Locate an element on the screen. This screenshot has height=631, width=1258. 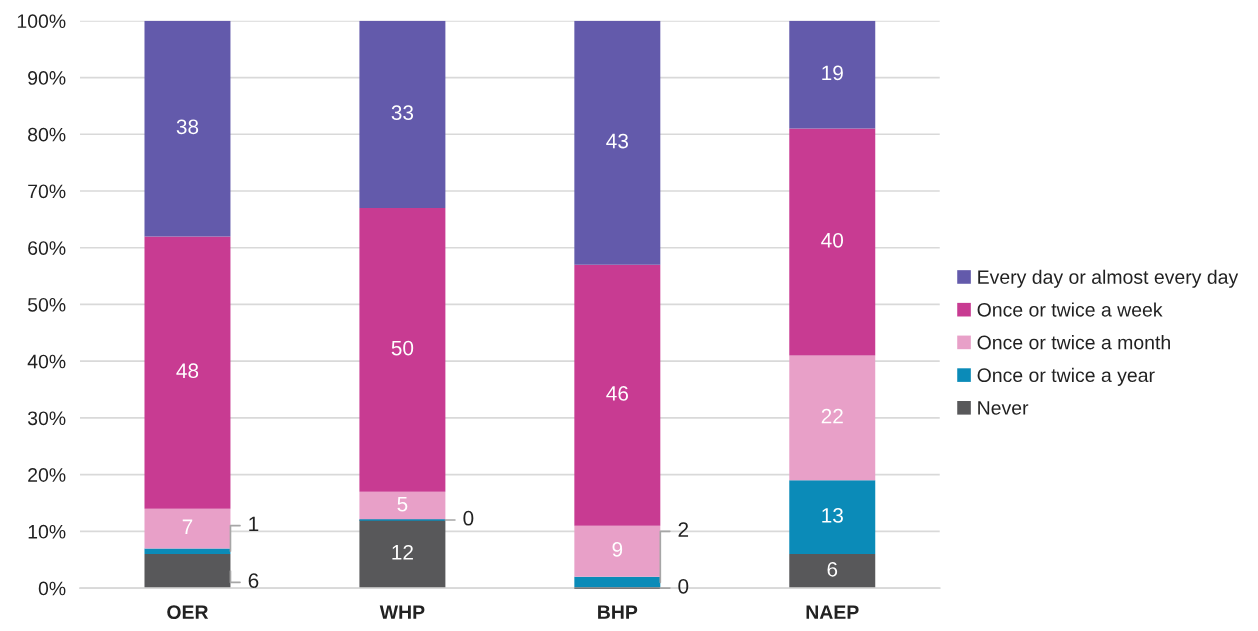
y-tick-label: 80% is located at coordinates (47, 134).